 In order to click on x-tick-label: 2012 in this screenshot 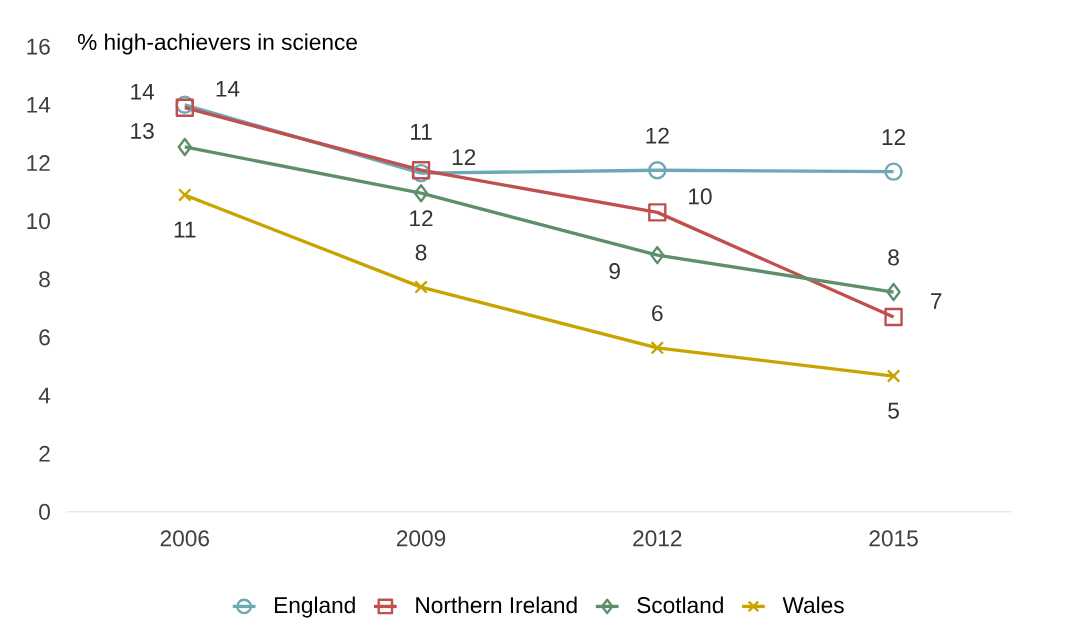, I will do `click(657, 538)`.